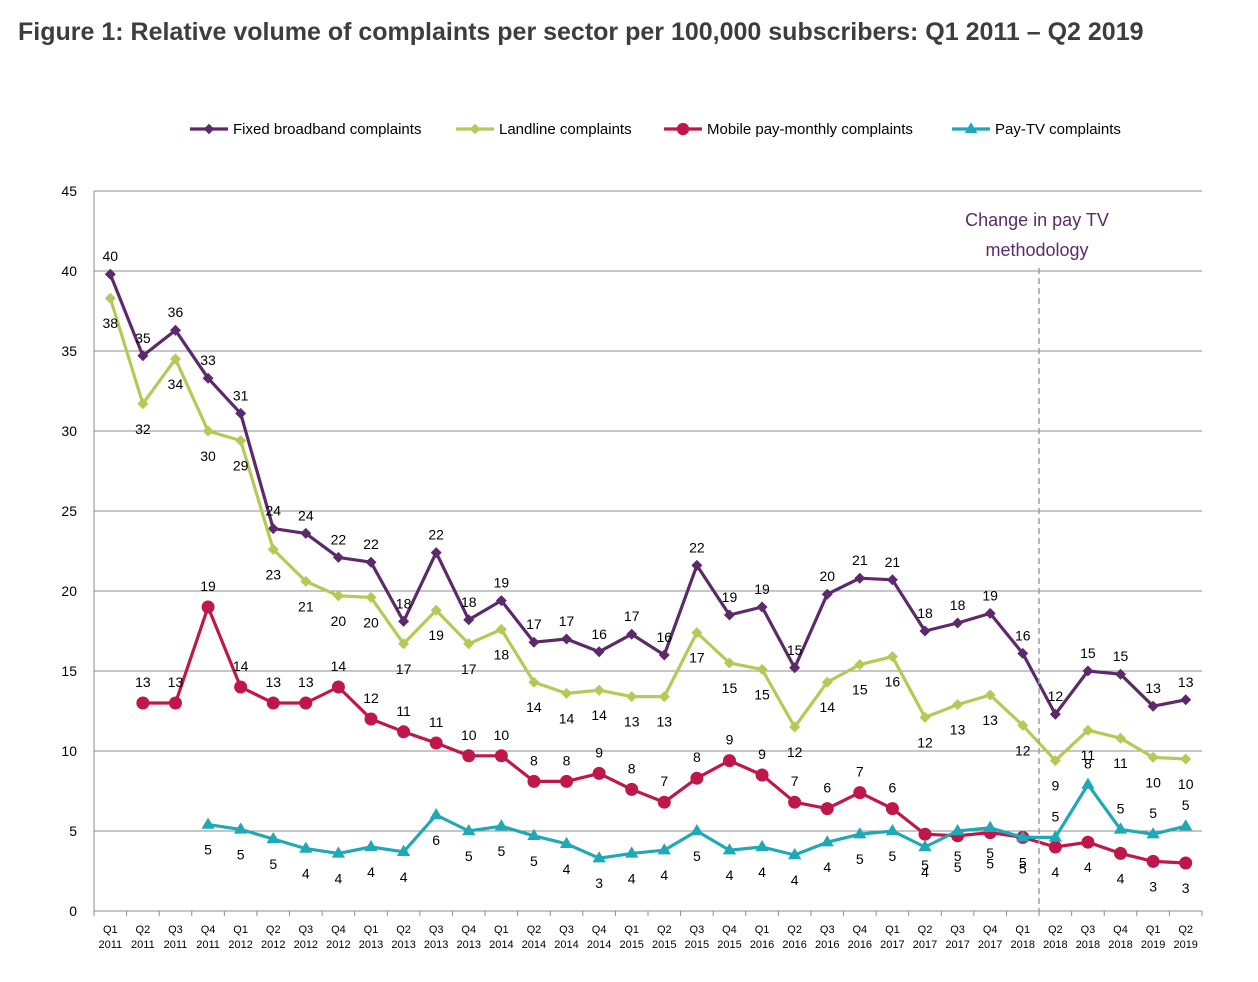  What do you see at coordinates (795, 650) in the screenshot?
I see `data-label-fixed-broadband-complaints: 15` at bounding box center [795, 650].